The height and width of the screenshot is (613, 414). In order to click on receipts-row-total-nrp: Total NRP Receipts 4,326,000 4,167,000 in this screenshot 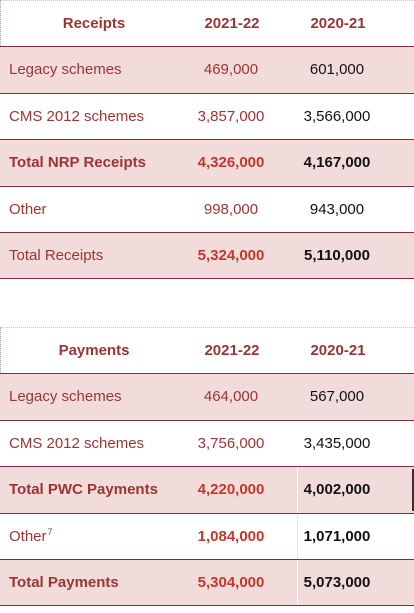, I will do `click(207, 162)`.